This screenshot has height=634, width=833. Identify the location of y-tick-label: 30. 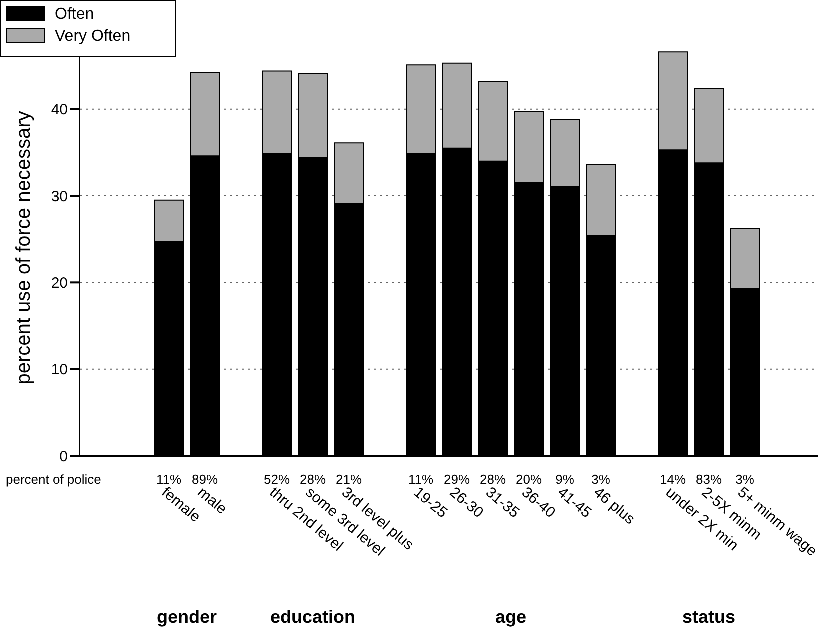
(59, 197).